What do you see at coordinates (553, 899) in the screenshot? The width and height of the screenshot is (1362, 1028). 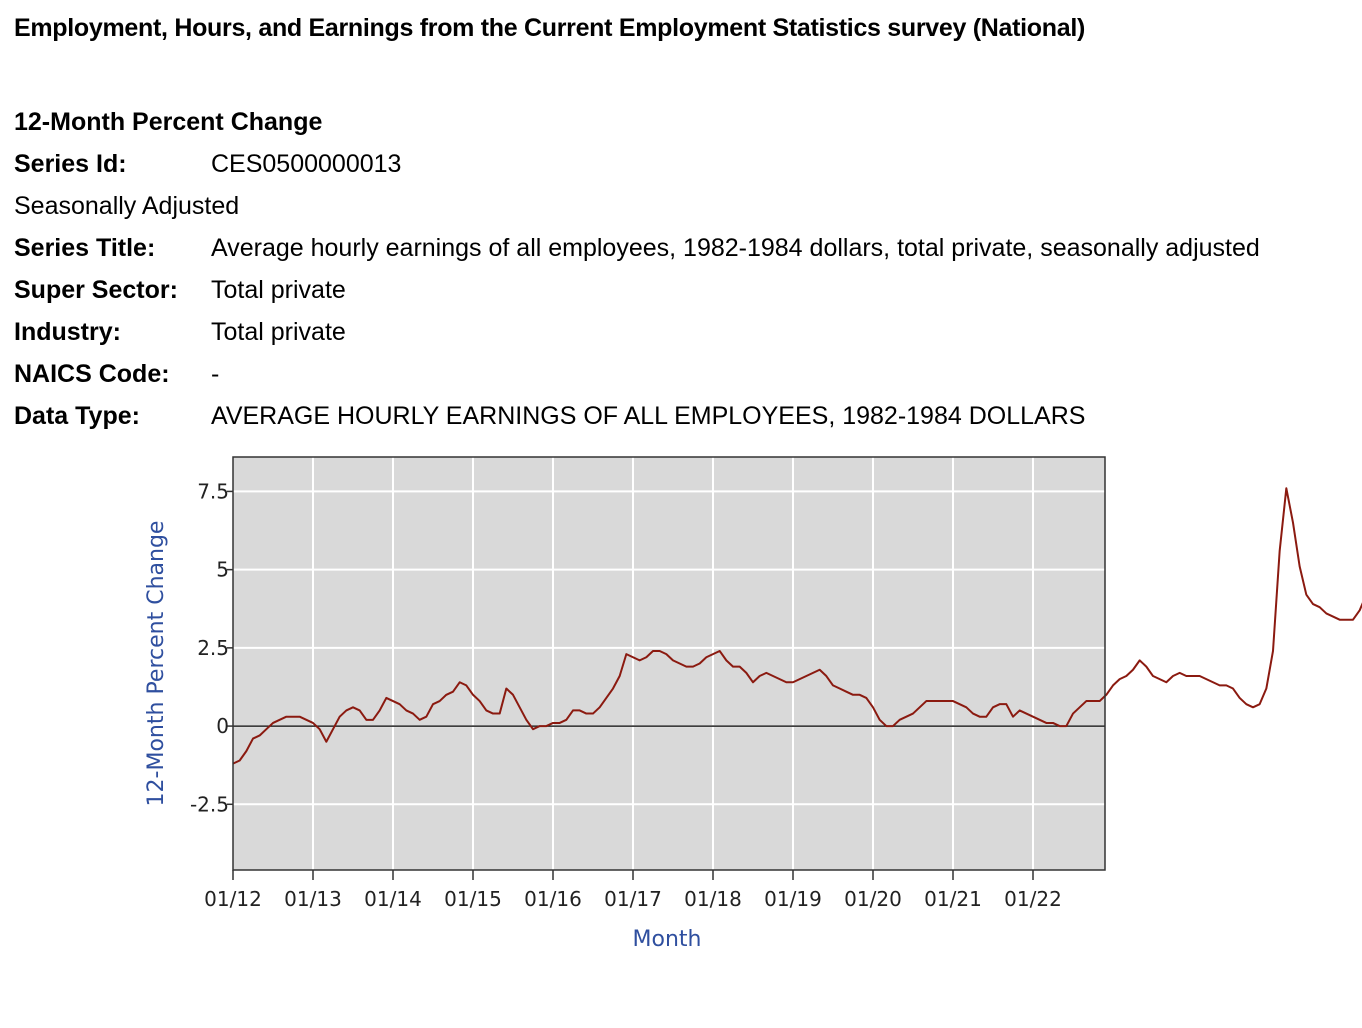 I see `x-tick-label: 01/16` at bounding box center [553, 899].